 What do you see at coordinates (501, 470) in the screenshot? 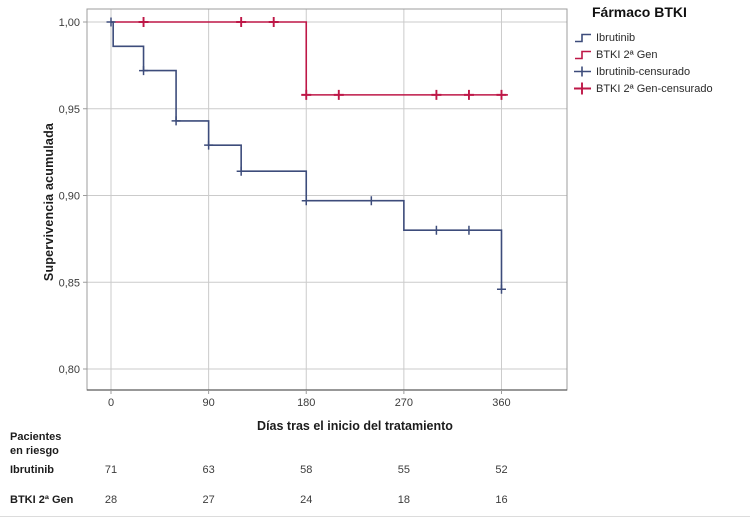
I see `risk-count: 52` at bounding box center [501, 470].